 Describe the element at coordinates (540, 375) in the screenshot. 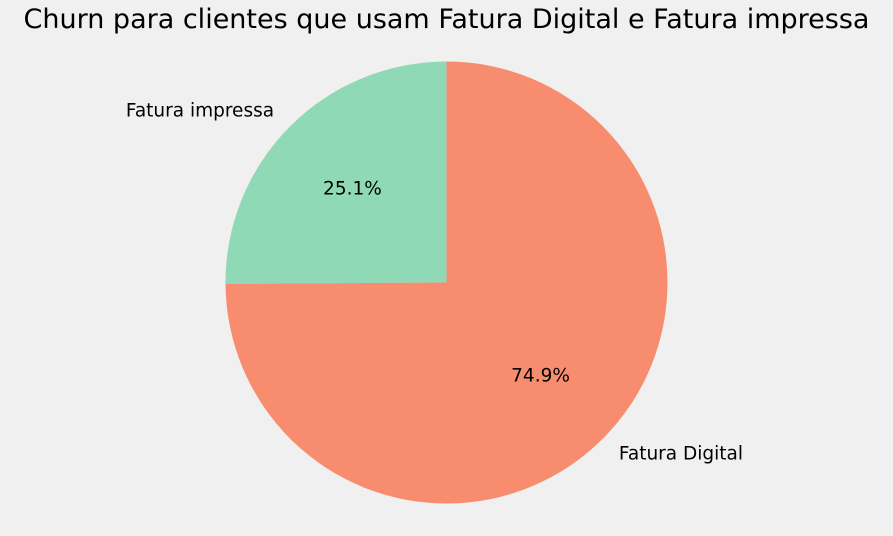

I see `slice-percent-2: 74.9%` at that location.